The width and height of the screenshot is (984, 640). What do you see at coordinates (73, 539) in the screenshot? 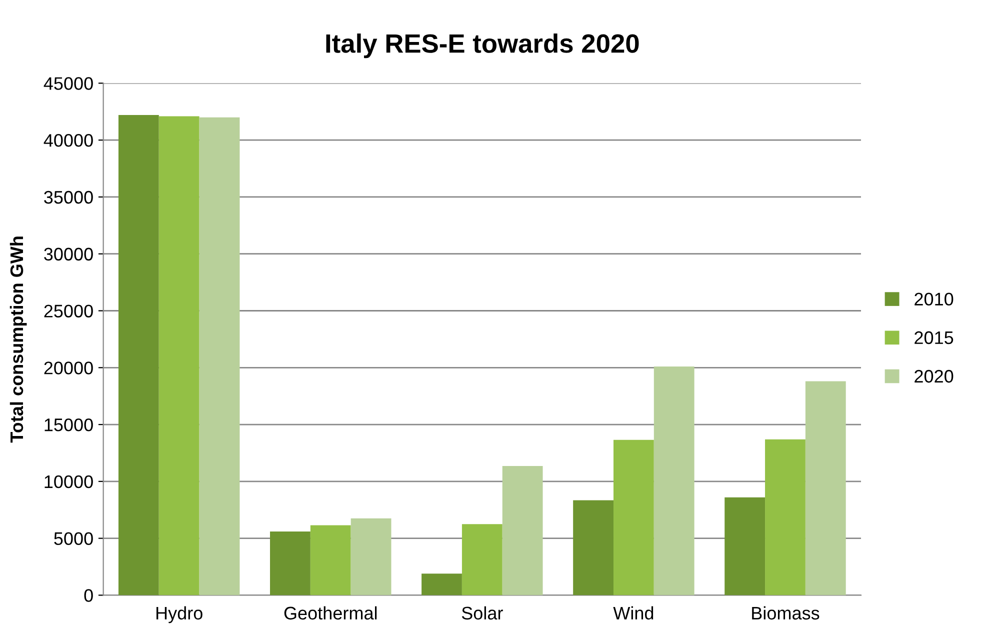
I see `y-tick-label: 5000` at bounding box center [73, 539].